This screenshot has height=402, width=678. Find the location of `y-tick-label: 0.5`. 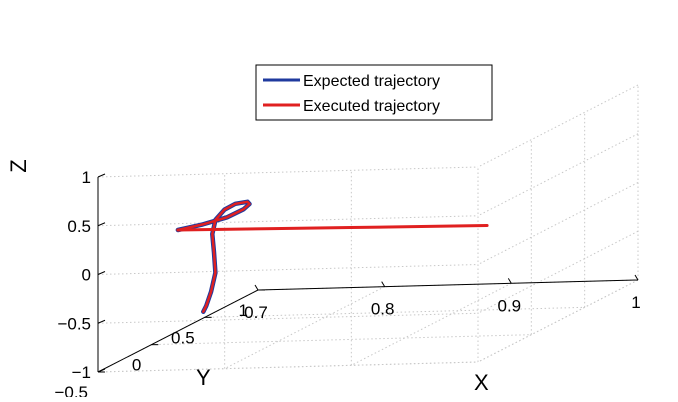

y-tick-label: 0.5 is located at coordinates (183, 337).